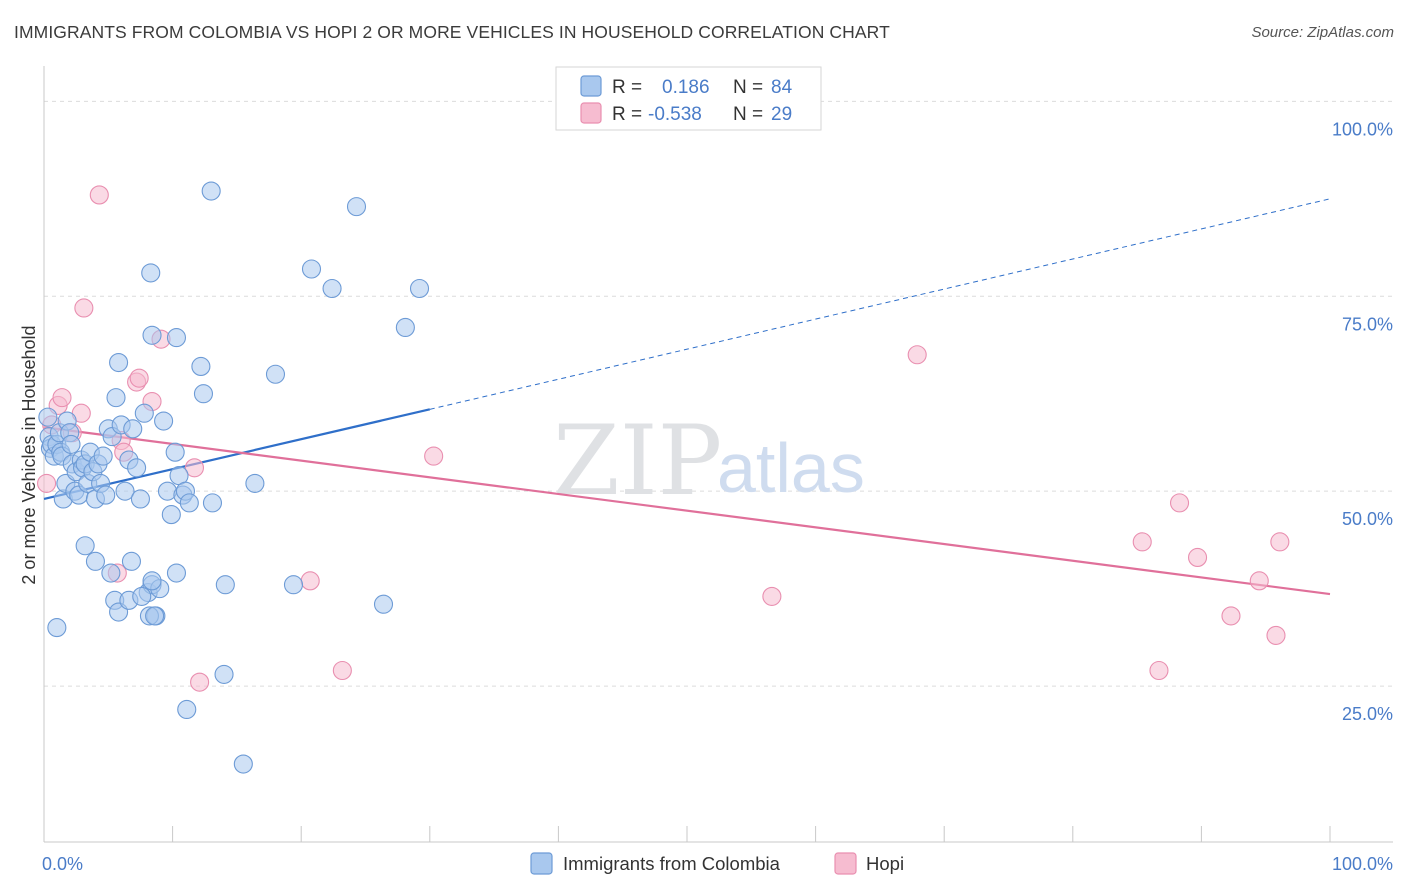 The width and height of the screenshot is (1406, 892). Describe the element at coordinates (1367, 519) in the screenshot. I see `y-tick-label-50: 50.0%` at that location.